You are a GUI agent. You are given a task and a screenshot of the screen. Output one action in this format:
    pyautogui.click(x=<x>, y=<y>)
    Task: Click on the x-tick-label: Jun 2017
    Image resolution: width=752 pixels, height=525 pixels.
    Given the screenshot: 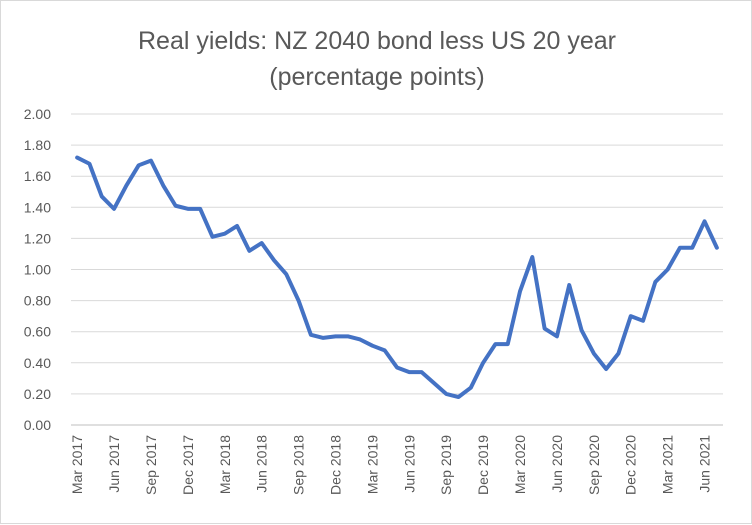 What is the action you would take?
    pyautogui.click(x=114, y=464)
    